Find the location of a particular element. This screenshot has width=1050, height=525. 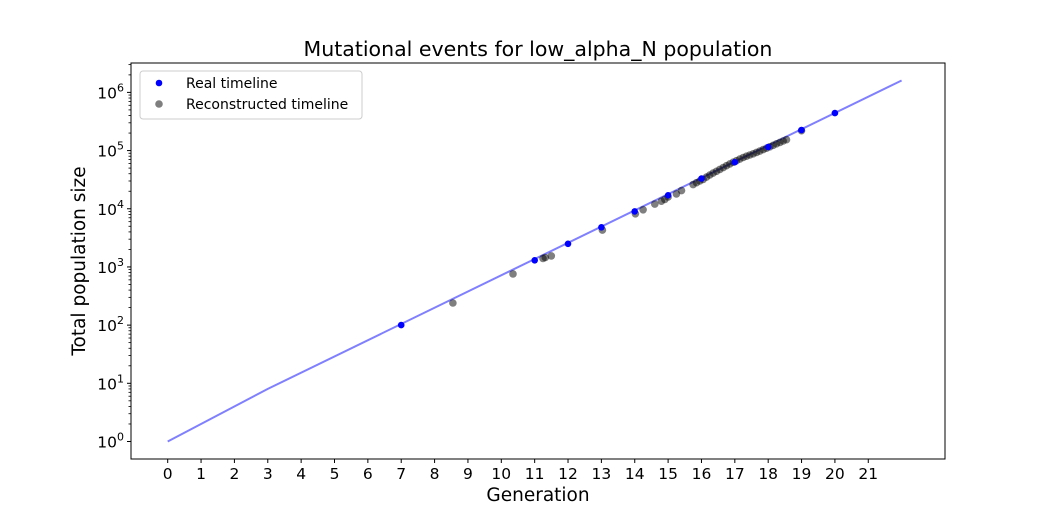

x-tick-label: 4 is located at coordinates (301, 474).